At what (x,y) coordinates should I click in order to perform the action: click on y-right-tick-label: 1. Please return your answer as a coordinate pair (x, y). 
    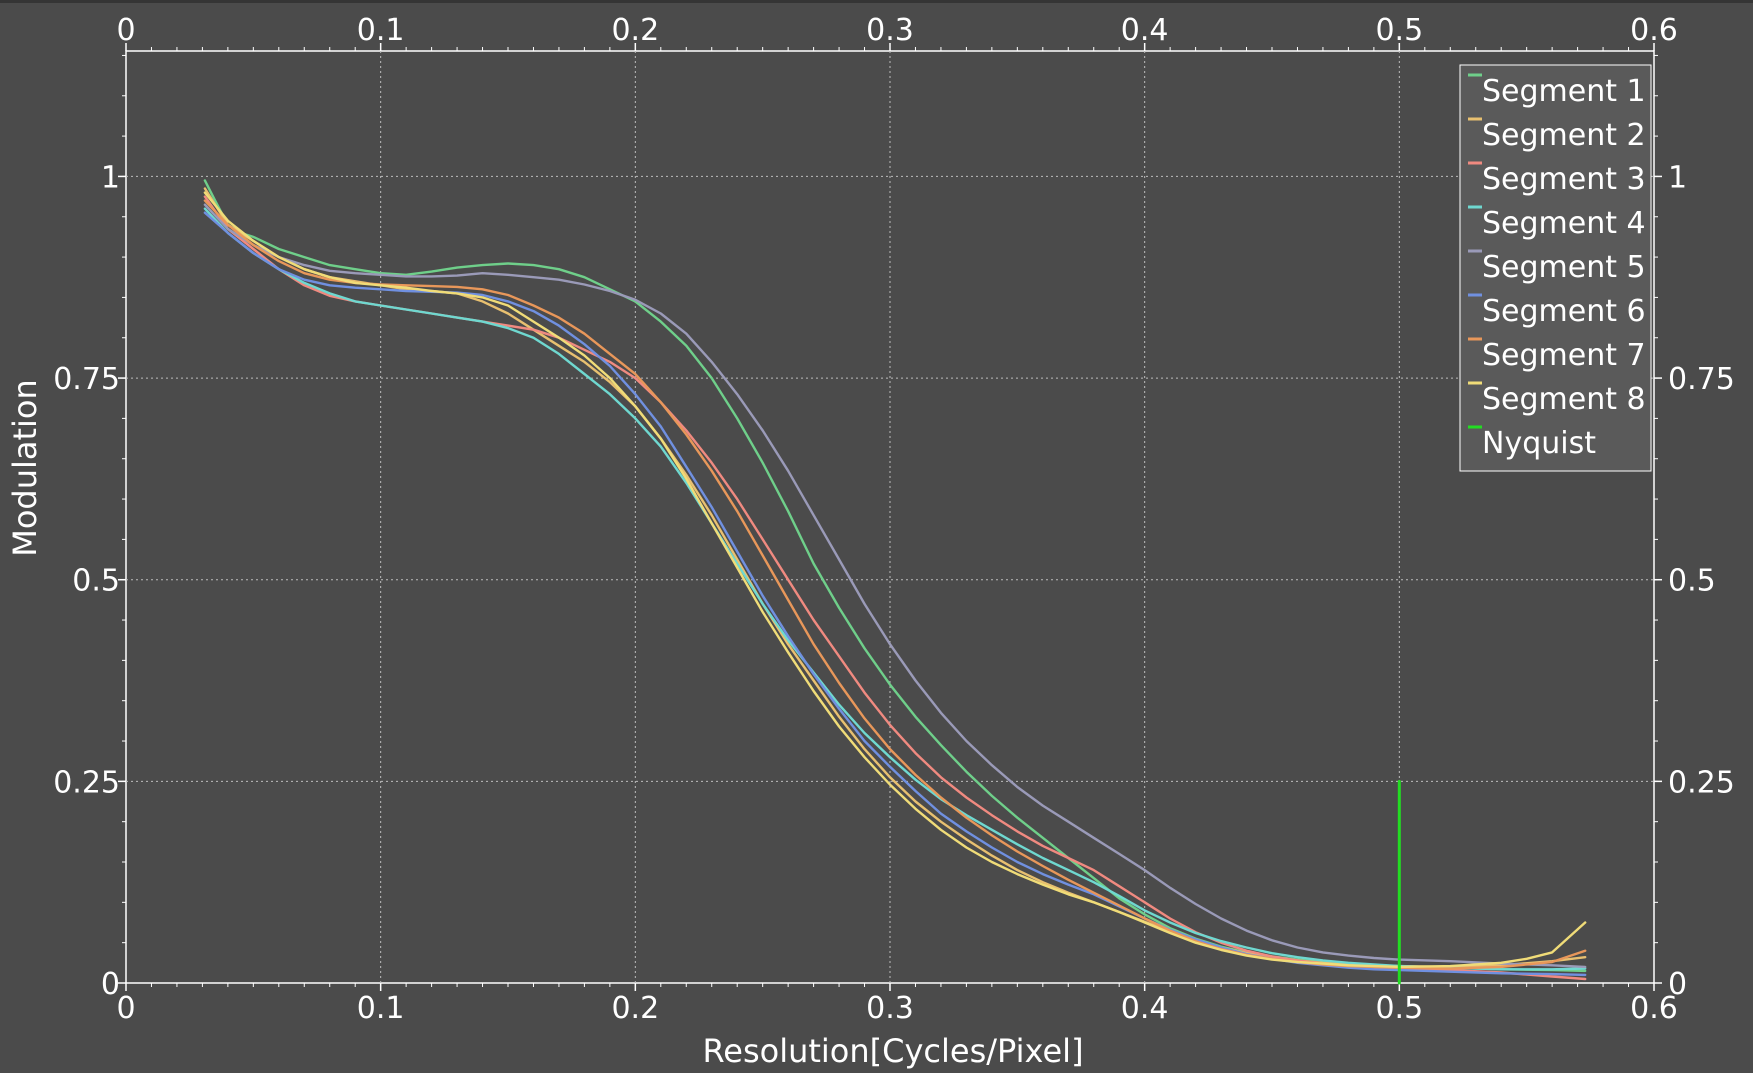
    Looking at the image, I should click on (1677, 177).